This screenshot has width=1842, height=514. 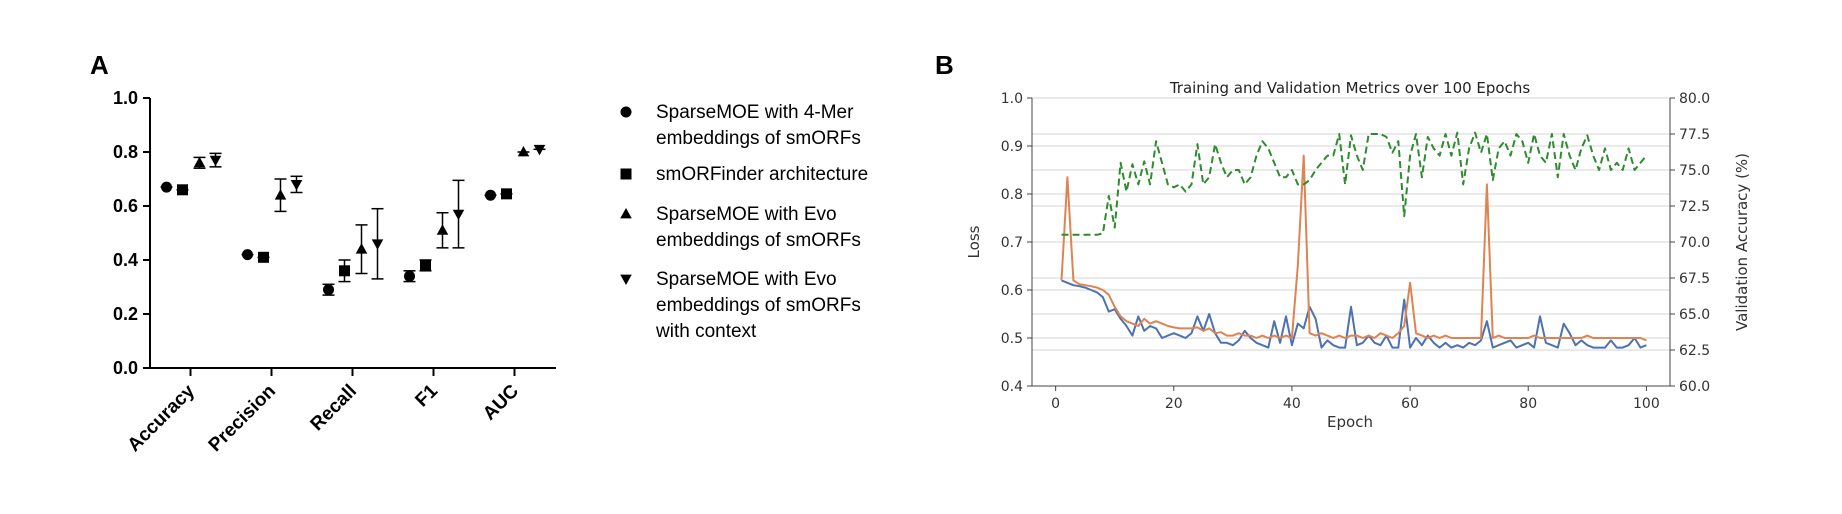 I want to click on y-tick-label: 0.9, so click(x=1012, y=147).